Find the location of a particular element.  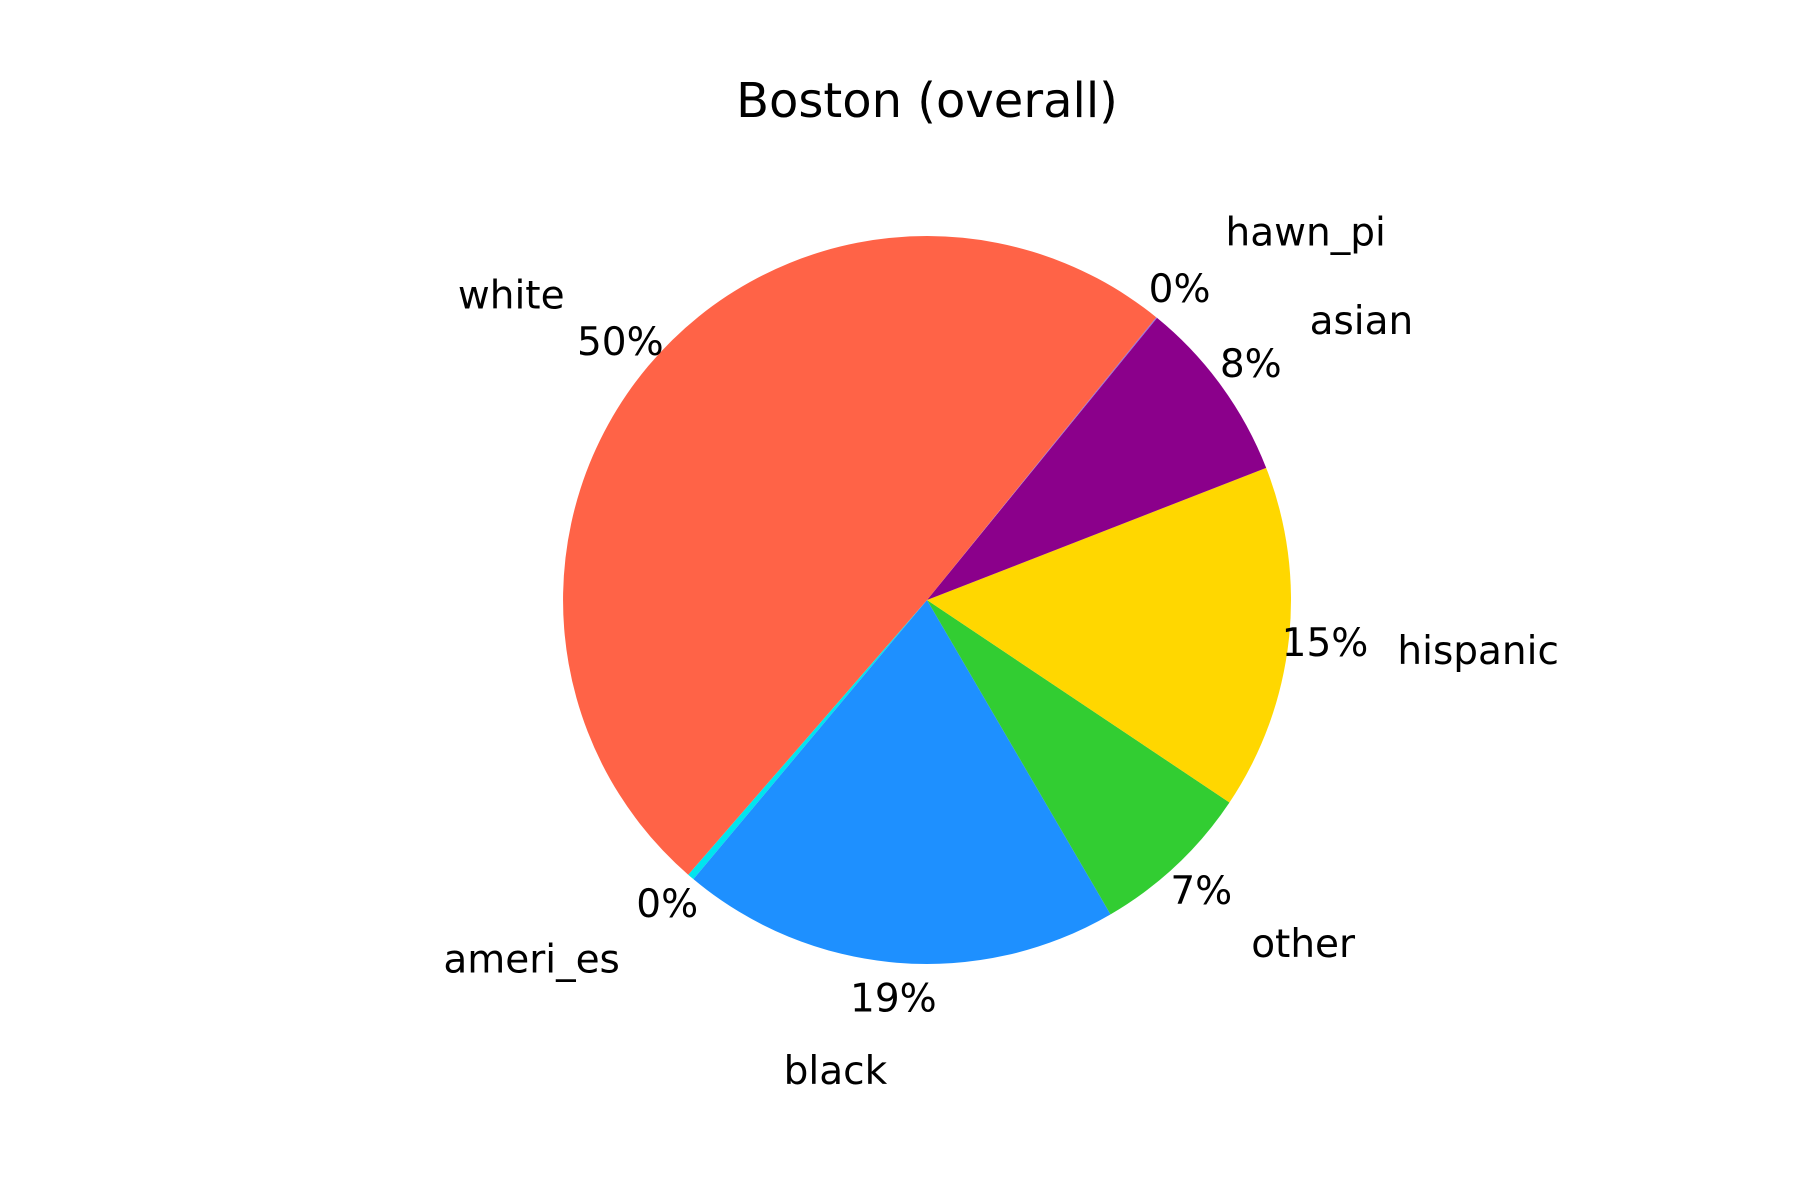

pie-slice-asian is located at coordinates (1097, 458).